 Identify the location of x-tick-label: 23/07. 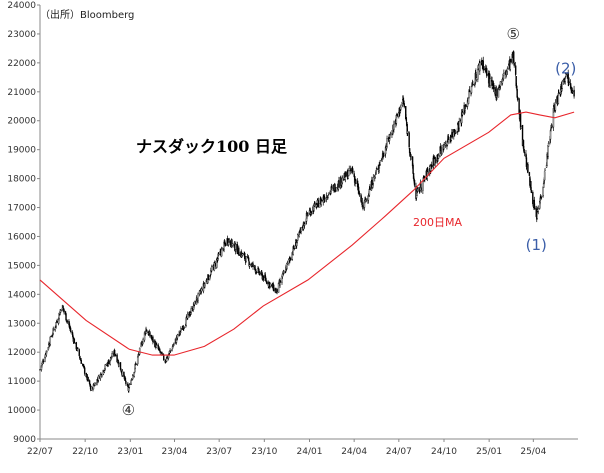
(219, 452).